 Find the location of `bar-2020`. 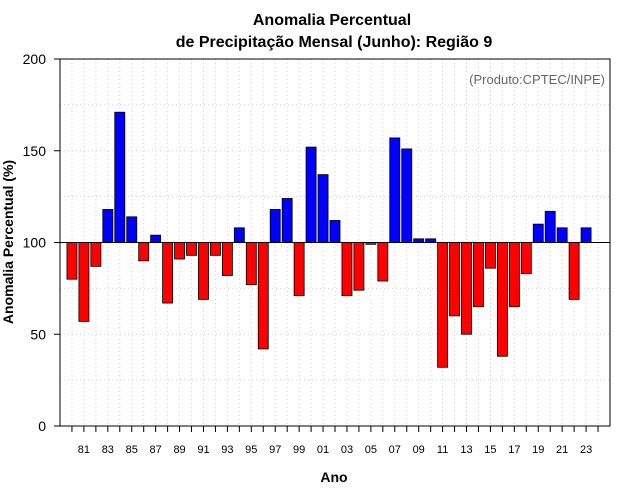

bar-2020 is located at coordinates (550, 226).